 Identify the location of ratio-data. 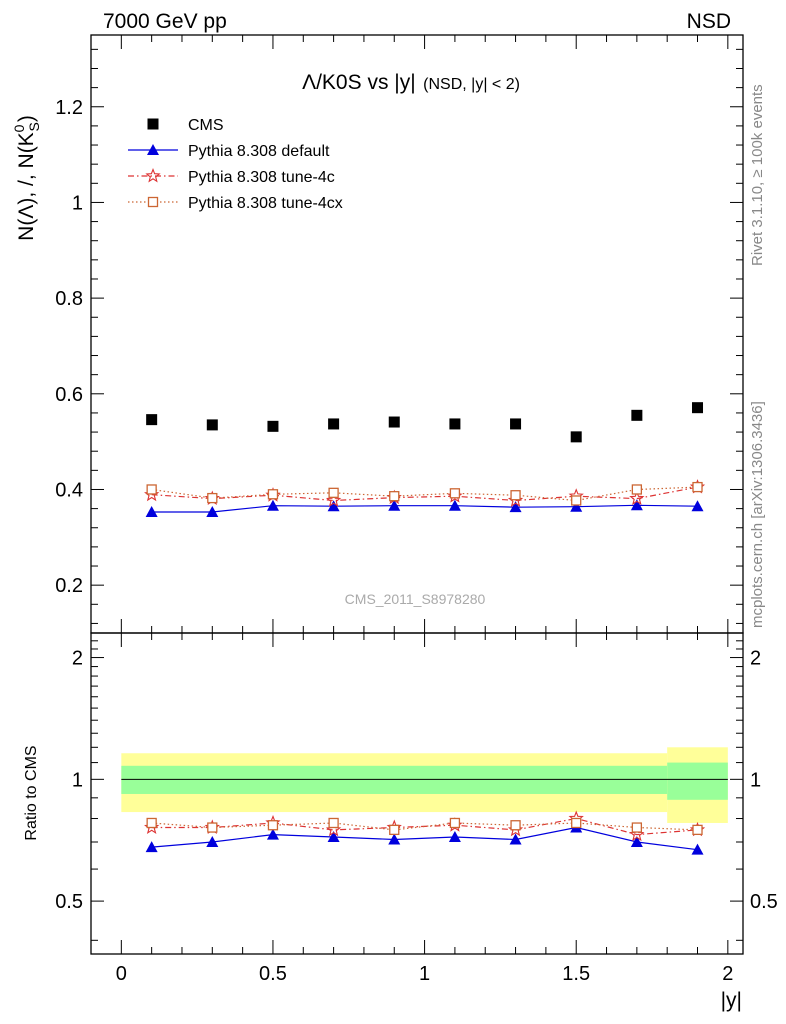
(425, 832).